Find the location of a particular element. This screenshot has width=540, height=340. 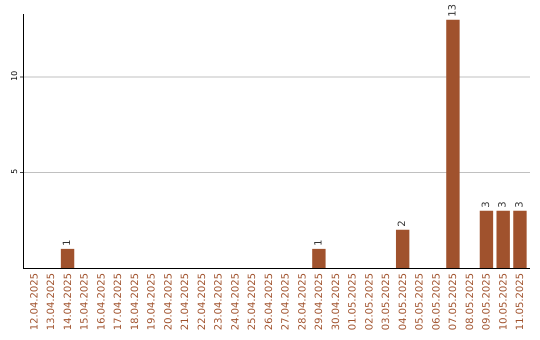

x-tick-label: 22.04.2025 is located at coordinates (202, 301).